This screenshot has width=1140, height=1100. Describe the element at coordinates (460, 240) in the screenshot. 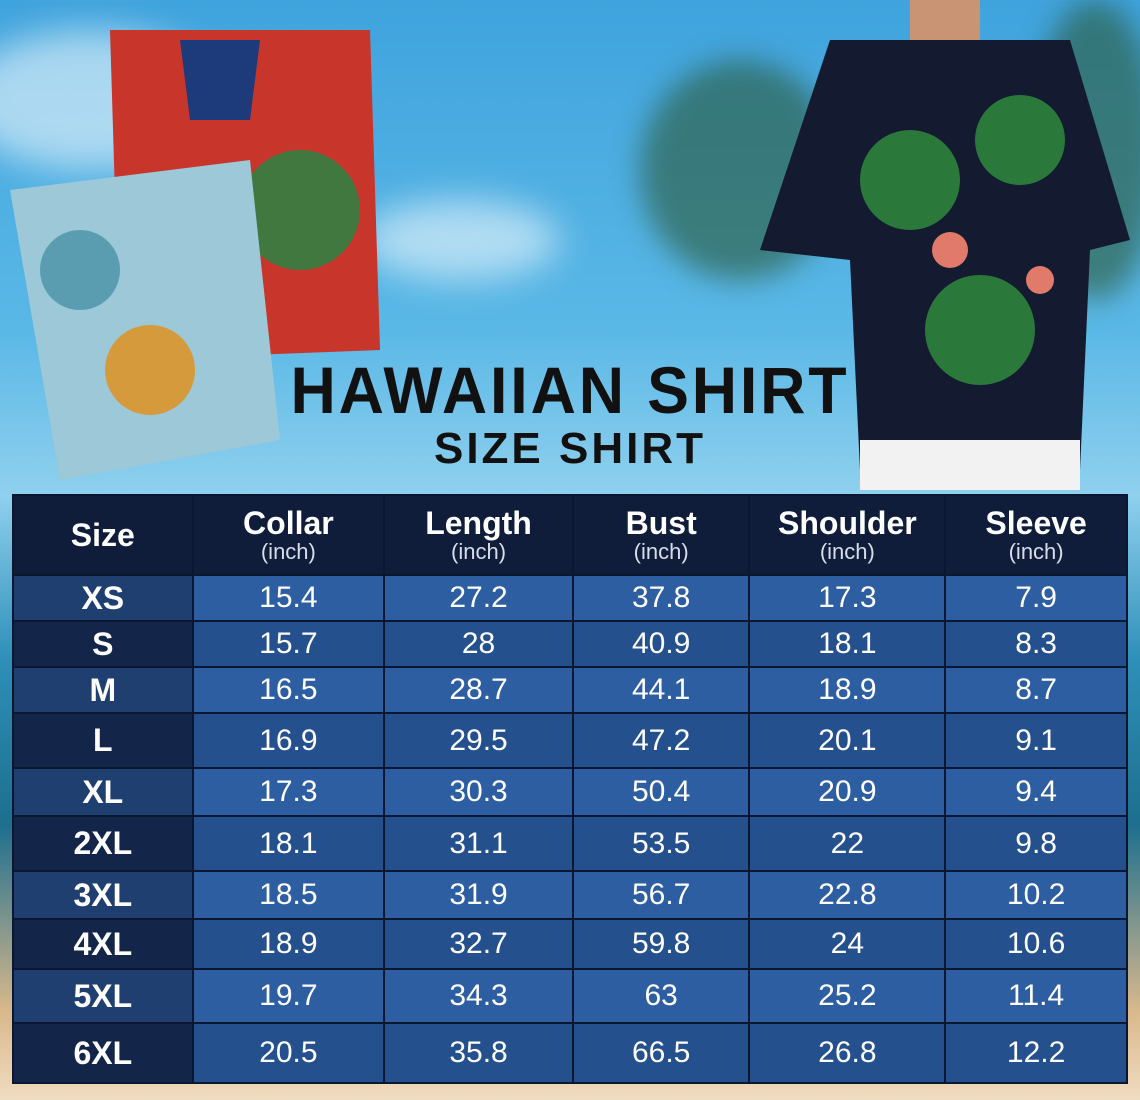

I see `cloud` at that location.